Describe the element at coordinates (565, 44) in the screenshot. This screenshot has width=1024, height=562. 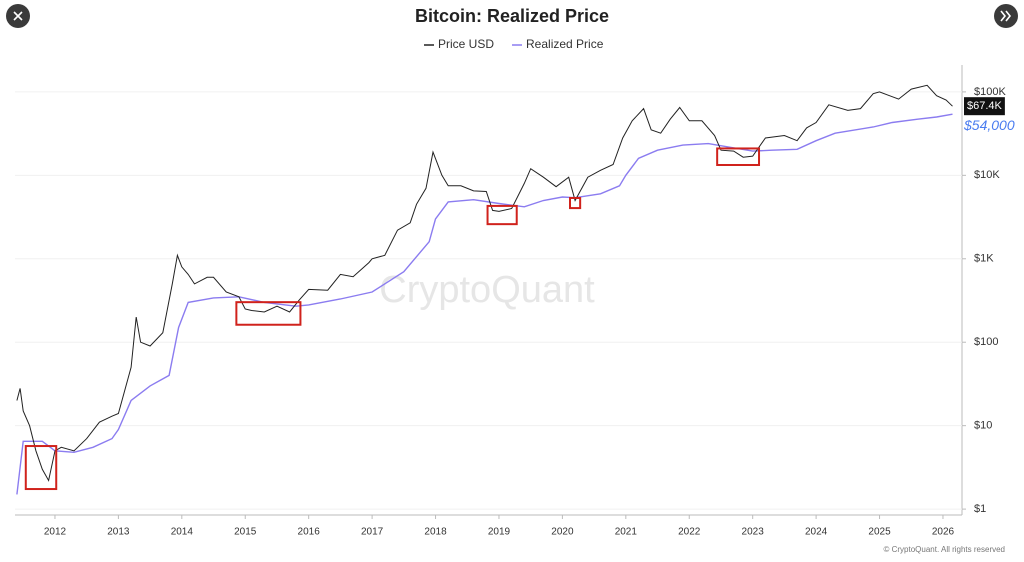
I see `legend-label: Realized Price` at that location.